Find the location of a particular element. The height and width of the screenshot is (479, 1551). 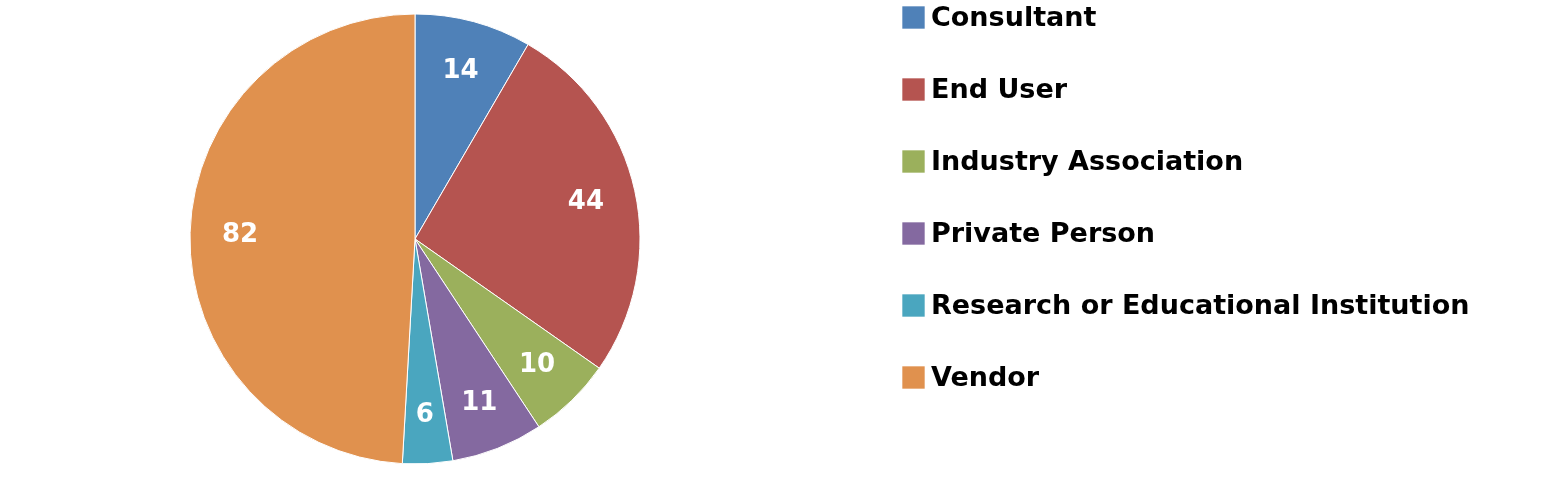

legend-label: Private Person is located at coordinates (1043, 232).